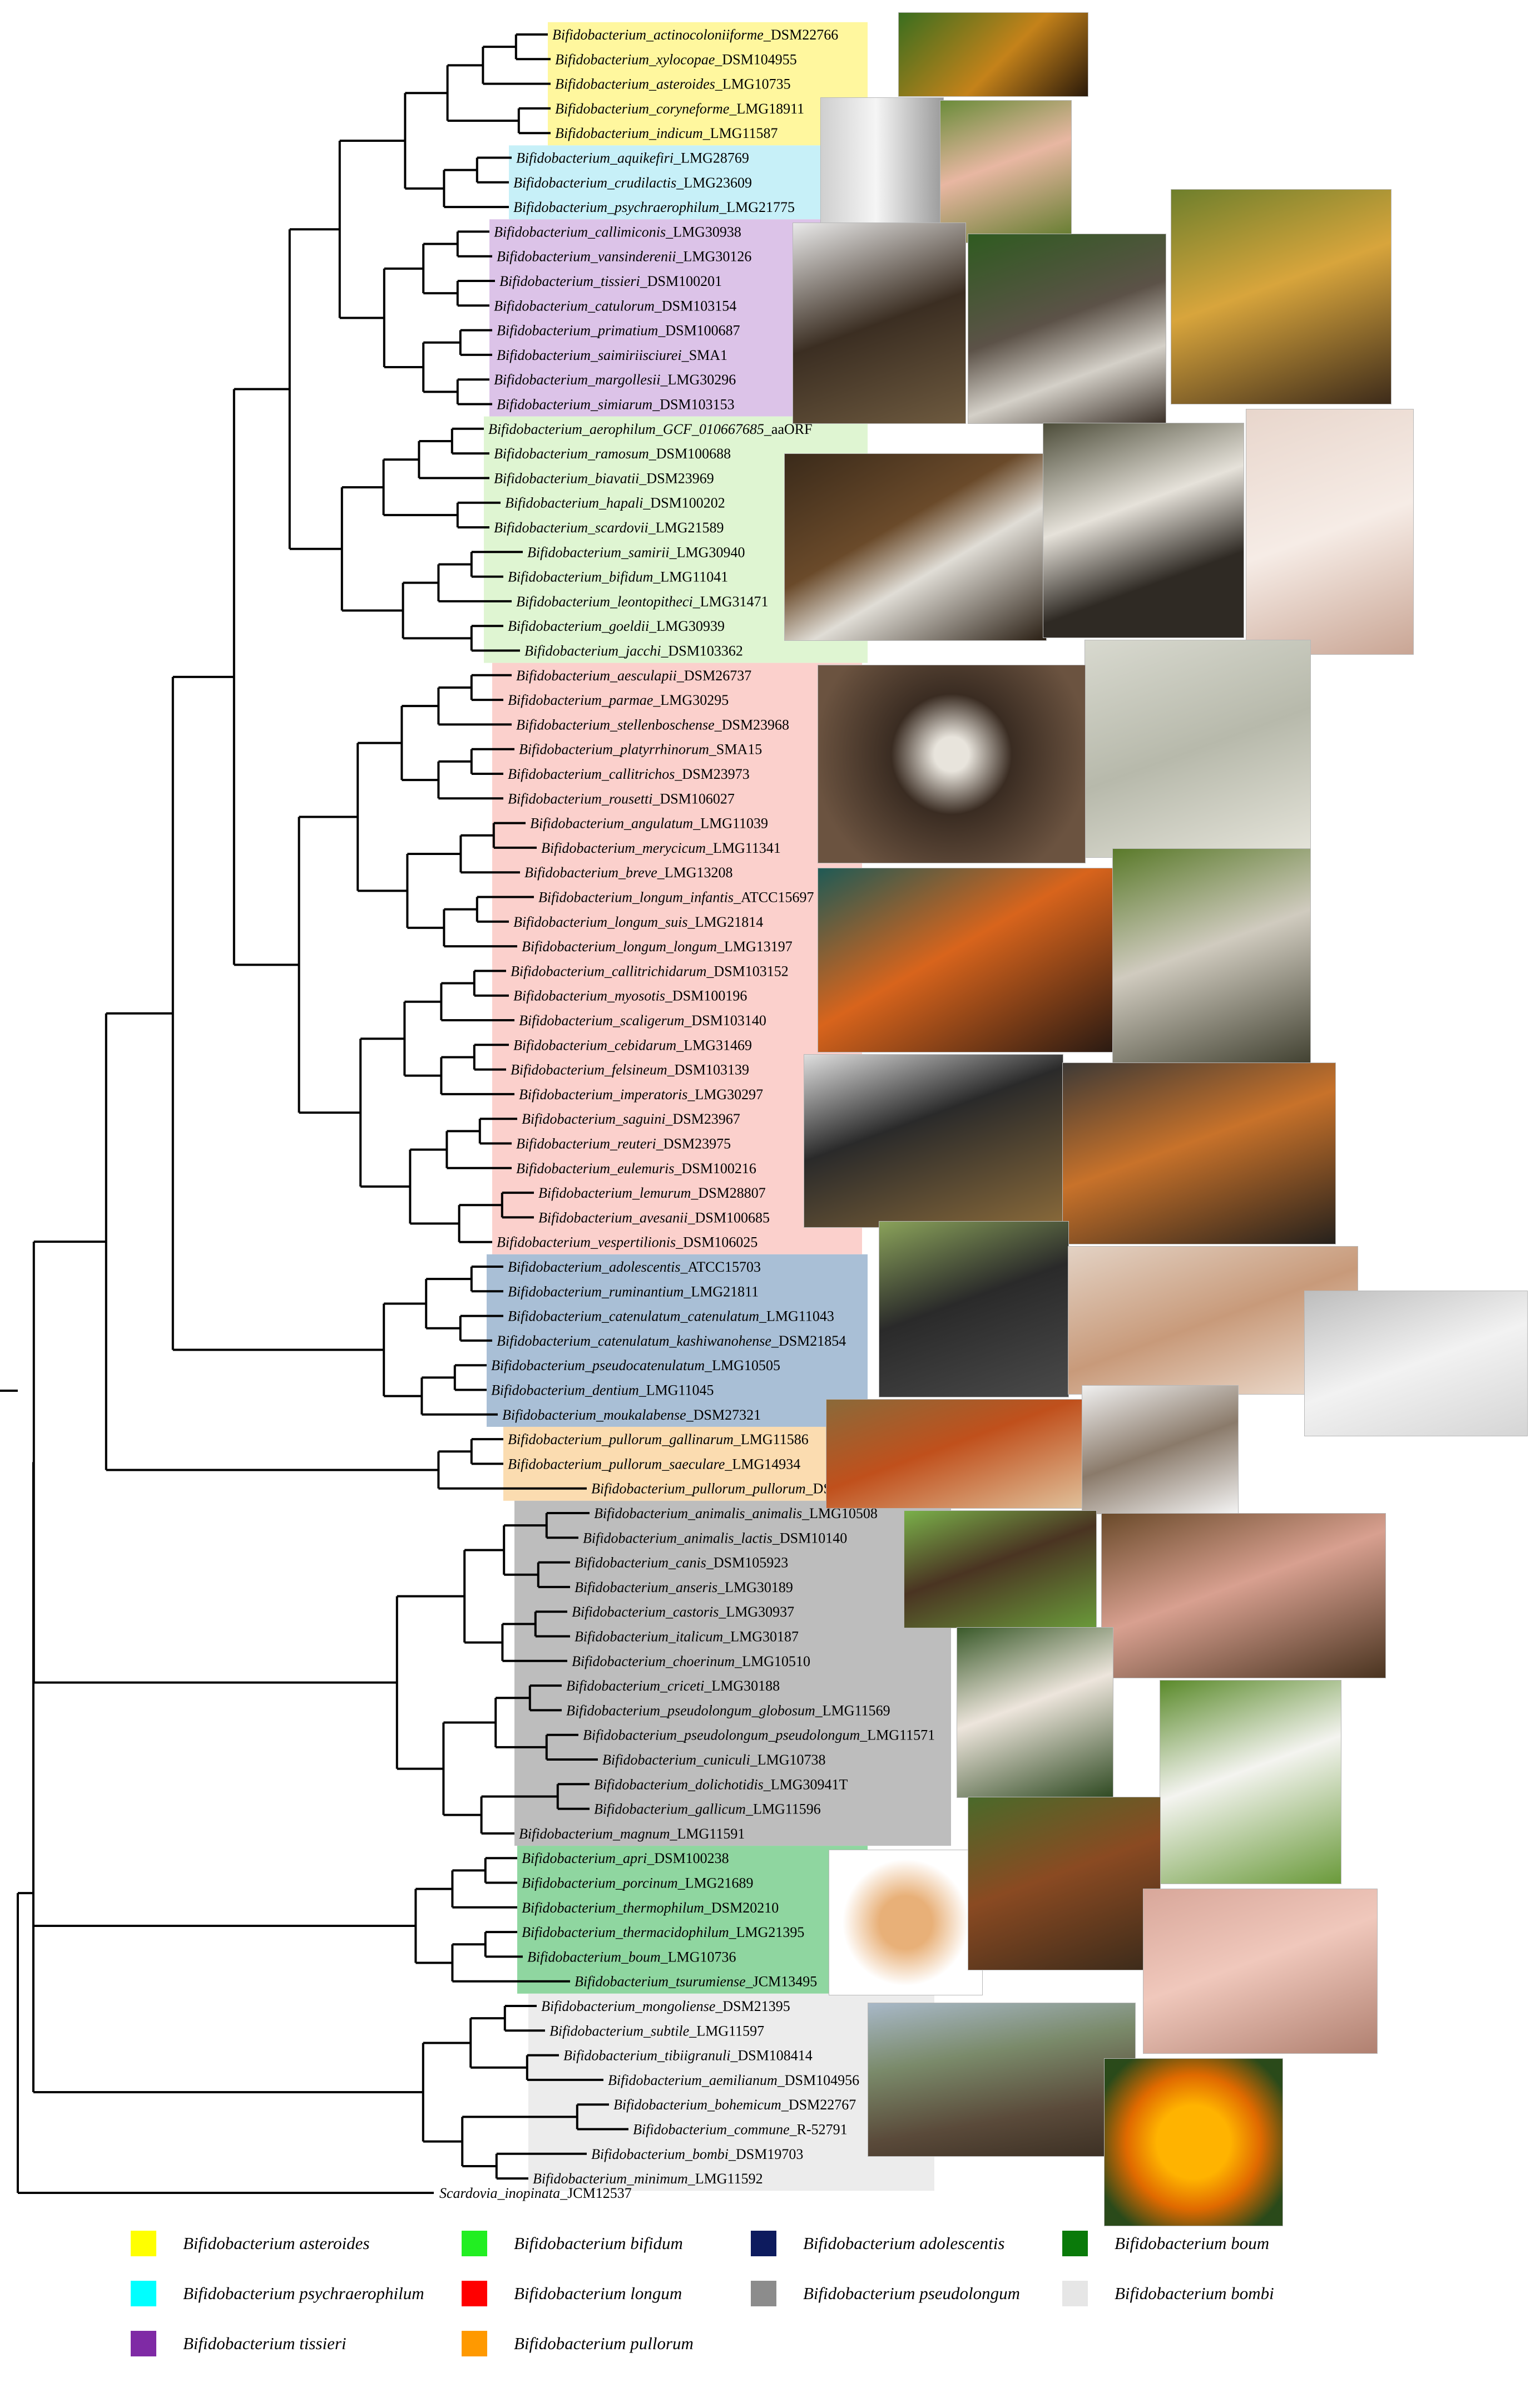  I want to click on tamarin-mustache-photo, so click(915, 547).